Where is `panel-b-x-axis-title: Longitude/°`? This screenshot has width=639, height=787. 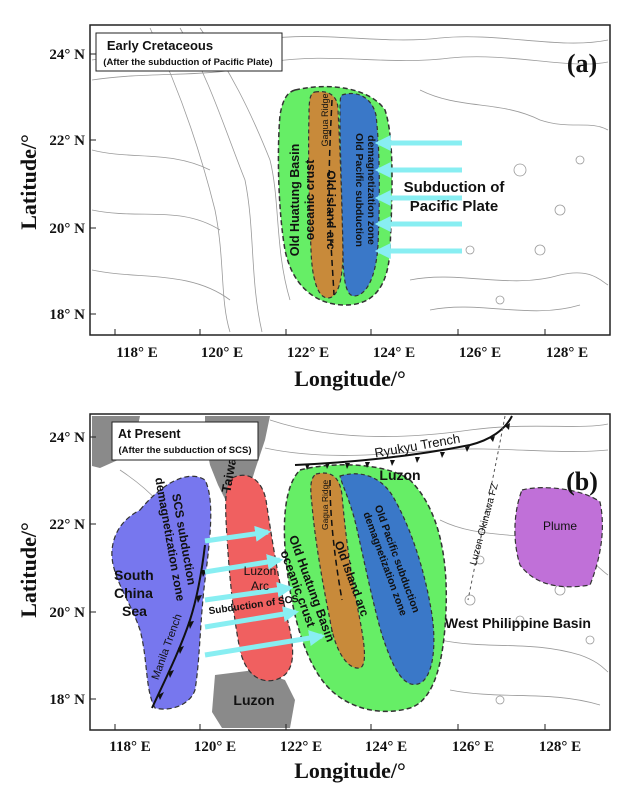
panel-b-x-axis-title: Longitude/° is located at coordinates (350, 770).